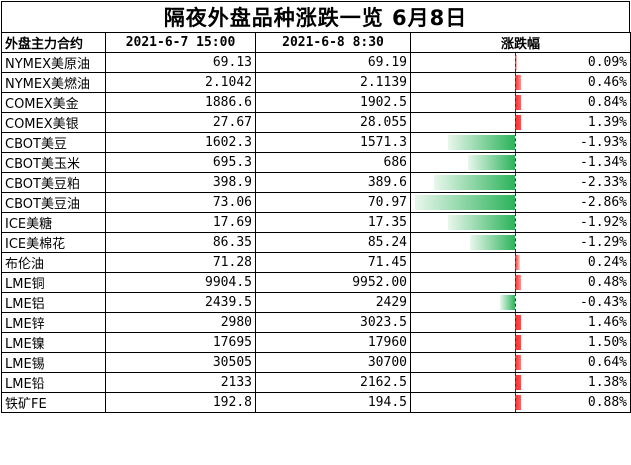  I want to click on contract-name-cell: LME锌, so click(53, 322).